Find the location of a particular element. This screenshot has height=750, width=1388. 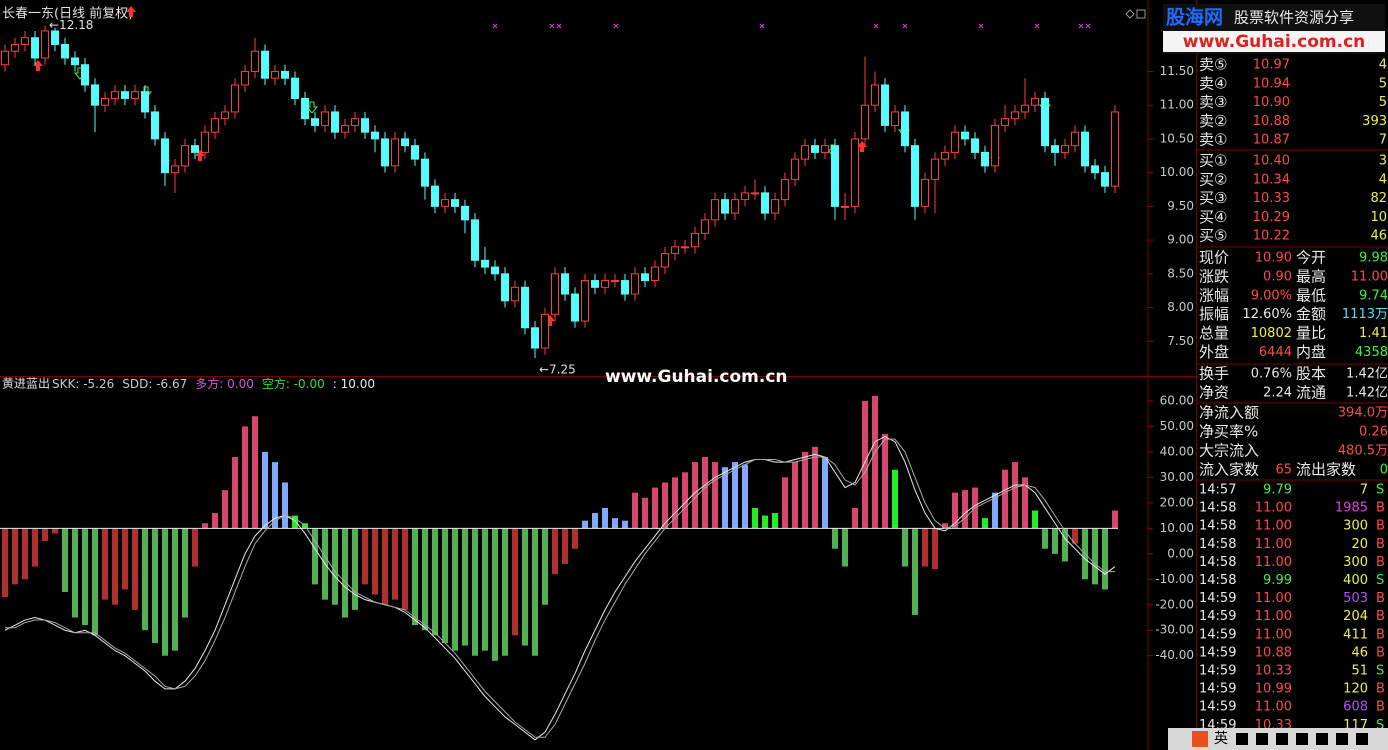

ime-indicator: 英 is located at coordinates (1221, 738).